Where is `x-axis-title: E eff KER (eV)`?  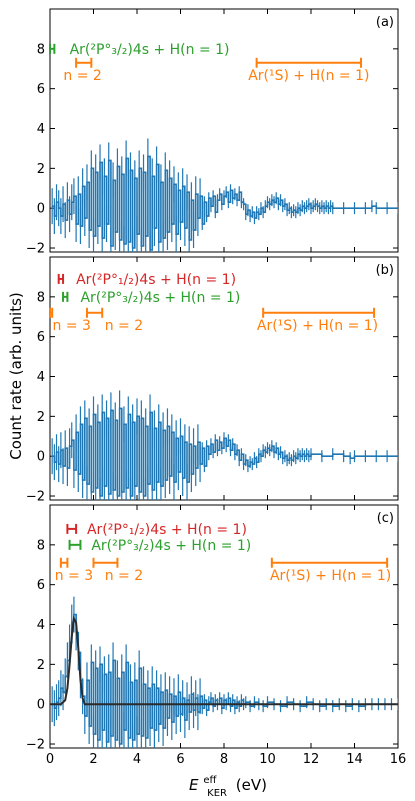 x-axis-title: E eff KER (eV) is located at coordinates (228, 784).